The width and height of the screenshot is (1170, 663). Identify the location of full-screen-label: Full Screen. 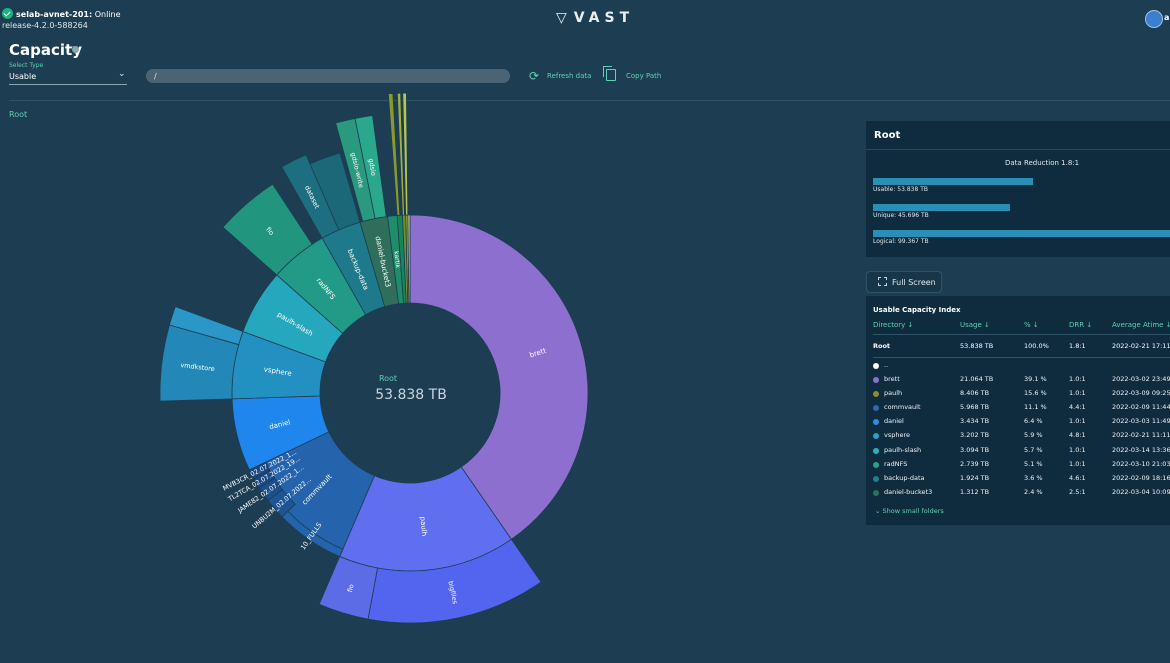
(914, 282).